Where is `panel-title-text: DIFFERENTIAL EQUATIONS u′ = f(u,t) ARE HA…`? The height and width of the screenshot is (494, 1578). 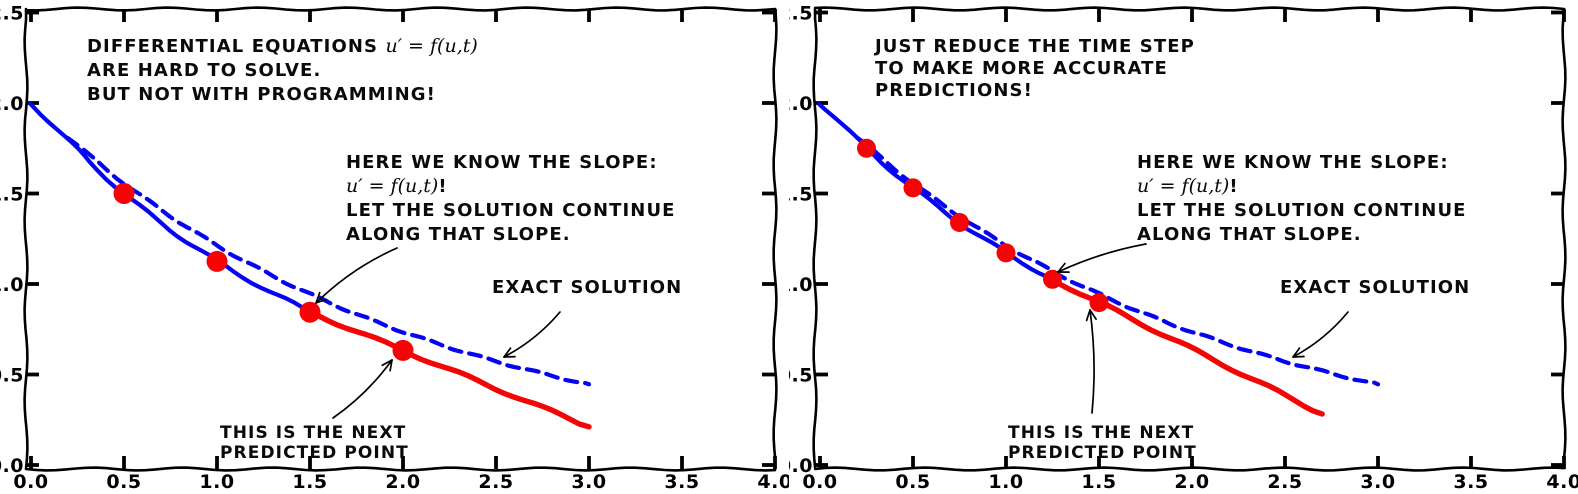 panel-title-text: DIFFERENTIAL EQUATIONS u′ = f(u,t) ARE HA… is located at coordinates (282, 70).